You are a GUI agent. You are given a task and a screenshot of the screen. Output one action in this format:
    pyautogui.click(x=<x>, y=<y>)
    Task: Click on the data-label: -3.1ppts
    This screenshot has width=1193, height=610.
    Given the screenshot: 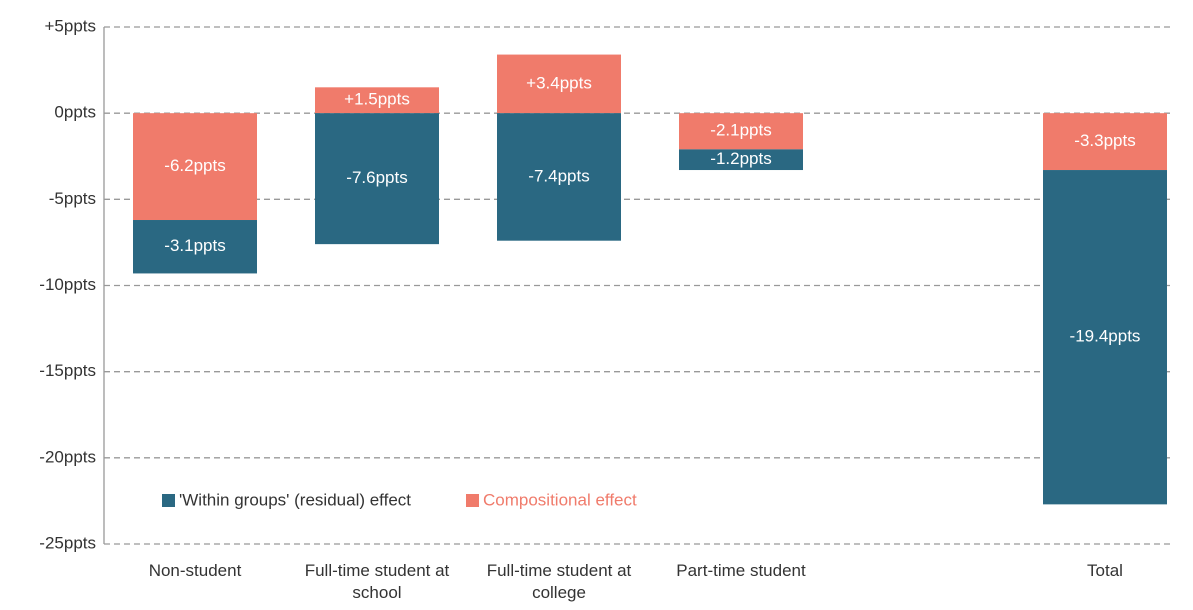 What is the action you would take?
    pyautogui.click(x=194, y=245)
    